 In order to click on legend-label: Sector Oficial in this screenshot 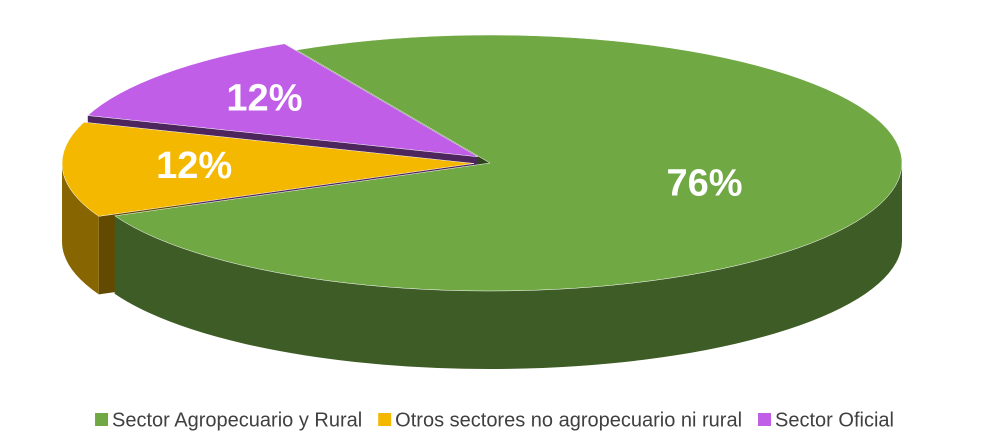, I will do `click(834, 420)`.